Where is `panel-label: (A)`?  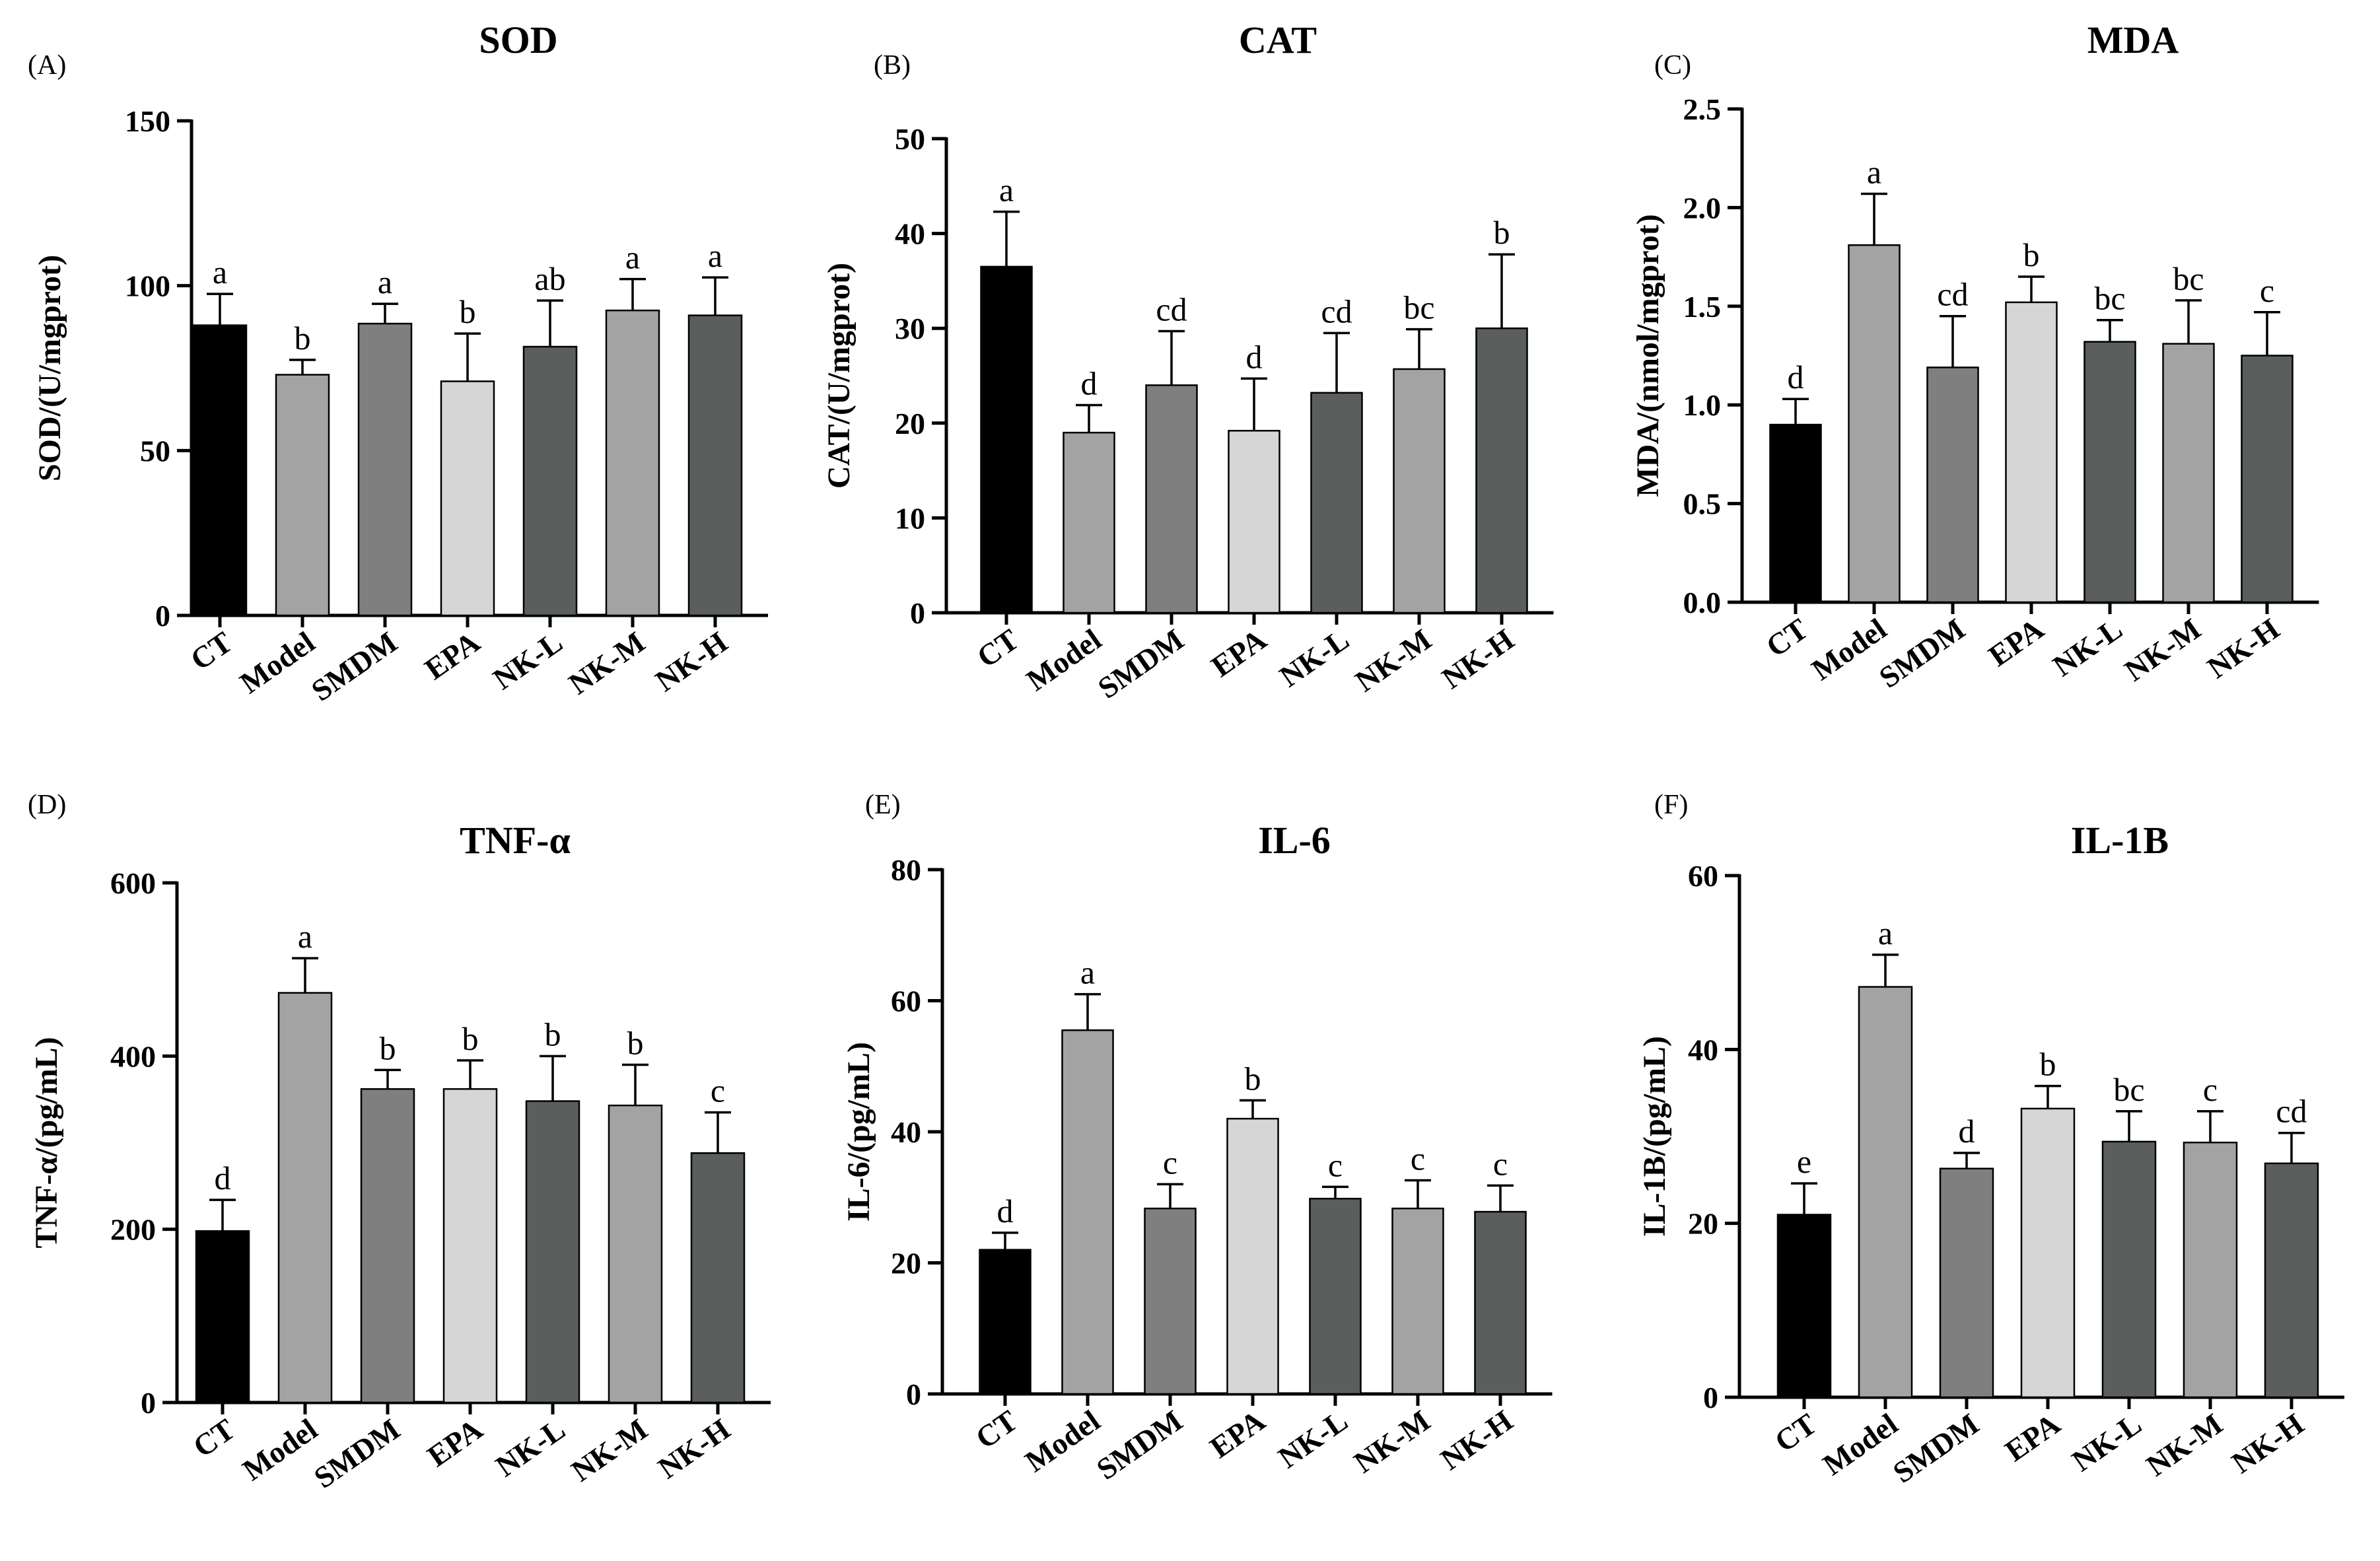
panel-label: (A) is located at coordinates (47, 66).